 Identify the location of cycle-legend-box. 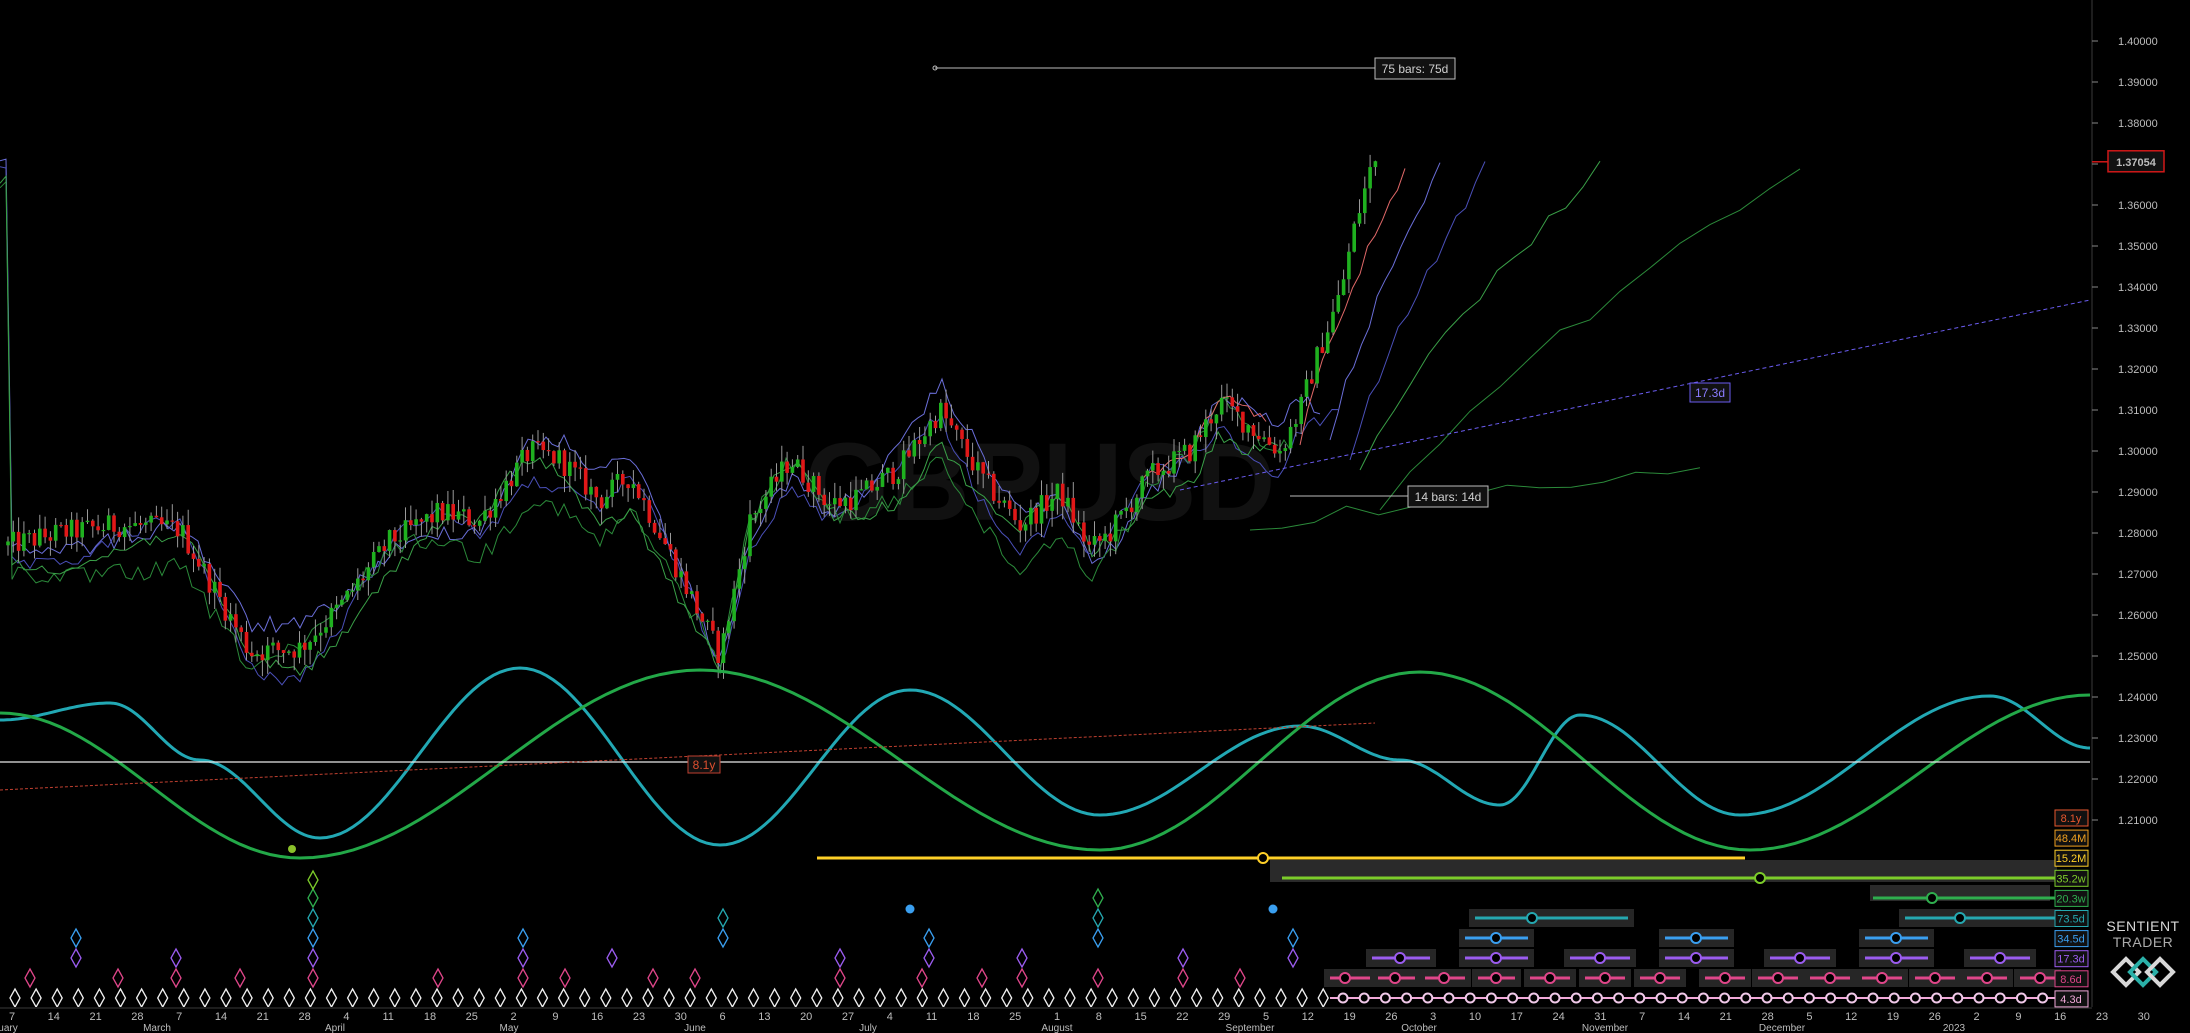
(2071, 918).